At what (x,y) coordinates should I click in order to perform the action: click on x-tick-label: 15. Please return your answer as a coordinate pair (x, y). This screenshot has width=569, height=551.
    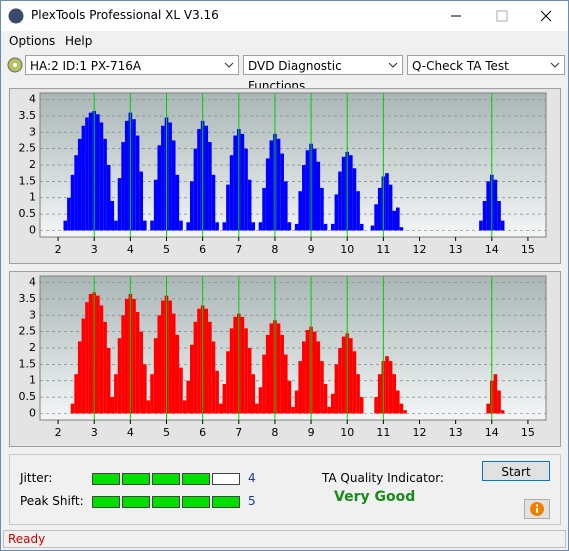
    Looking at the image, I should click on (528, 249).